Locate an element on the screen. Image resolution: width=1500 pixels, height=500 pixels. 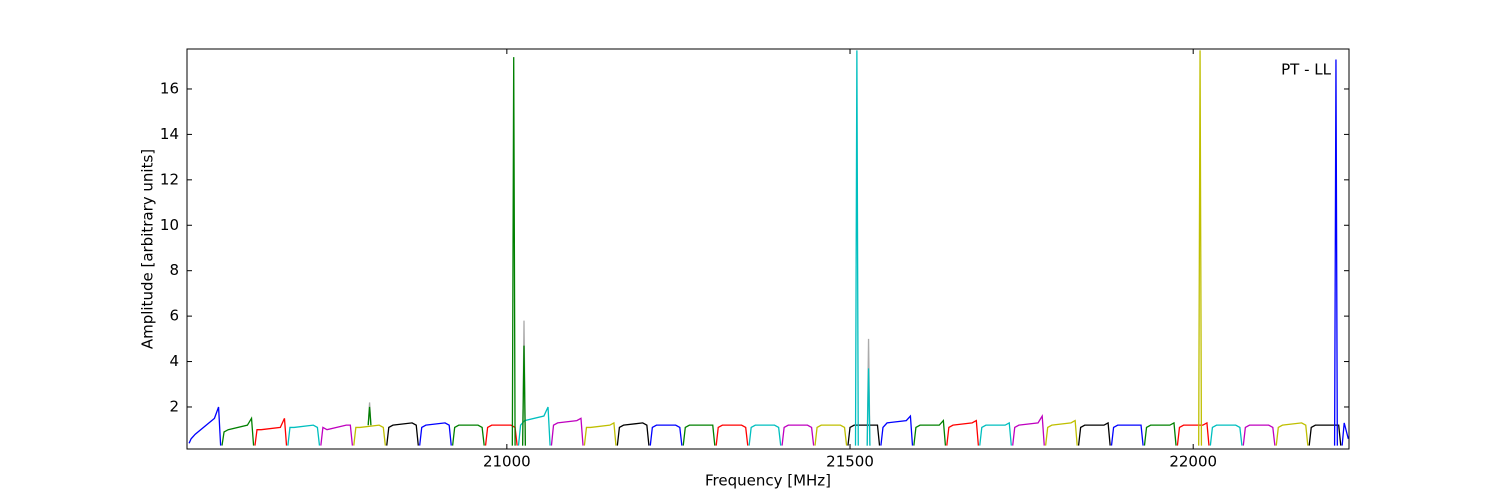
y-tick-label: 4 is located at coordinates (174, 361).